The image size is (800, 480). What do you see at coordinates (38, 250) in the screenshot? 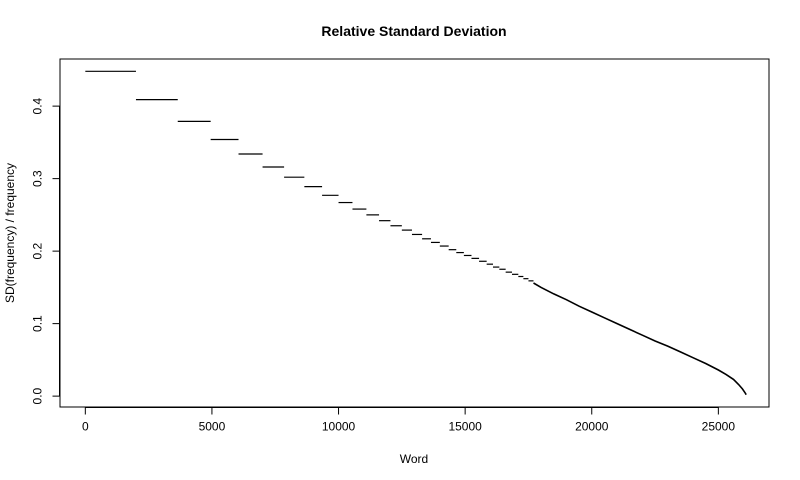
I see `y-tick-label: 0.2` at bounding box center [38, 250].